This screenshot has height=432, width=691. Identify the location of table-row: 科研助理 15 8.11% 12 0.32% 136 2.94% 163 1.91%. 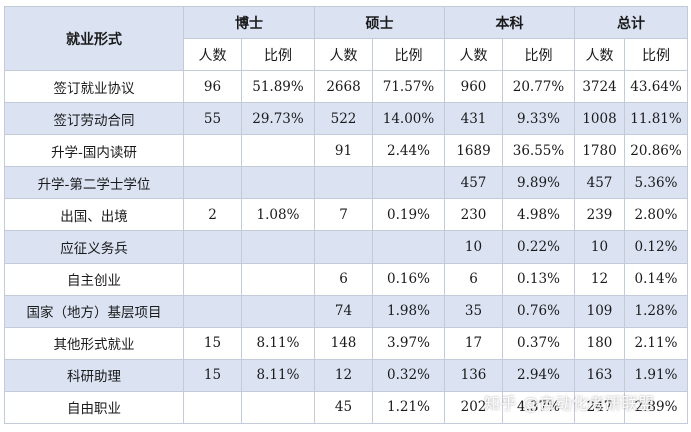
(346, 375).